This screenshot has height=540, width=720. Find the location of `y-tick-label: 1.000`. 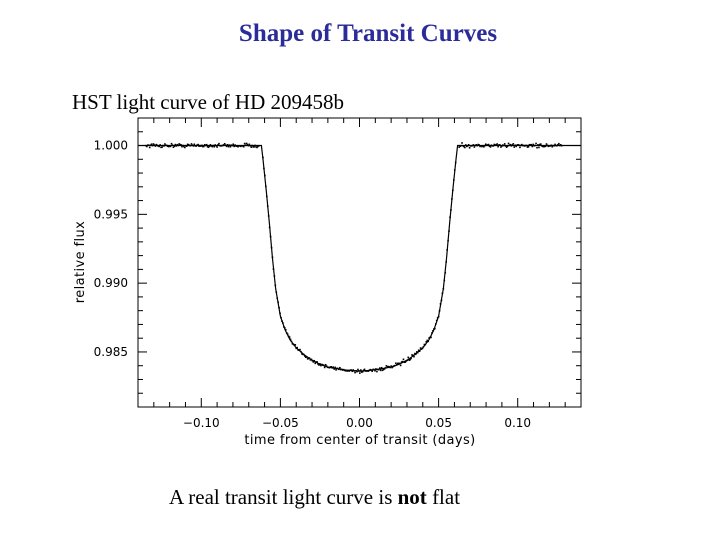

y-tick-label: 1.000 is located at coordinates (111, 146).